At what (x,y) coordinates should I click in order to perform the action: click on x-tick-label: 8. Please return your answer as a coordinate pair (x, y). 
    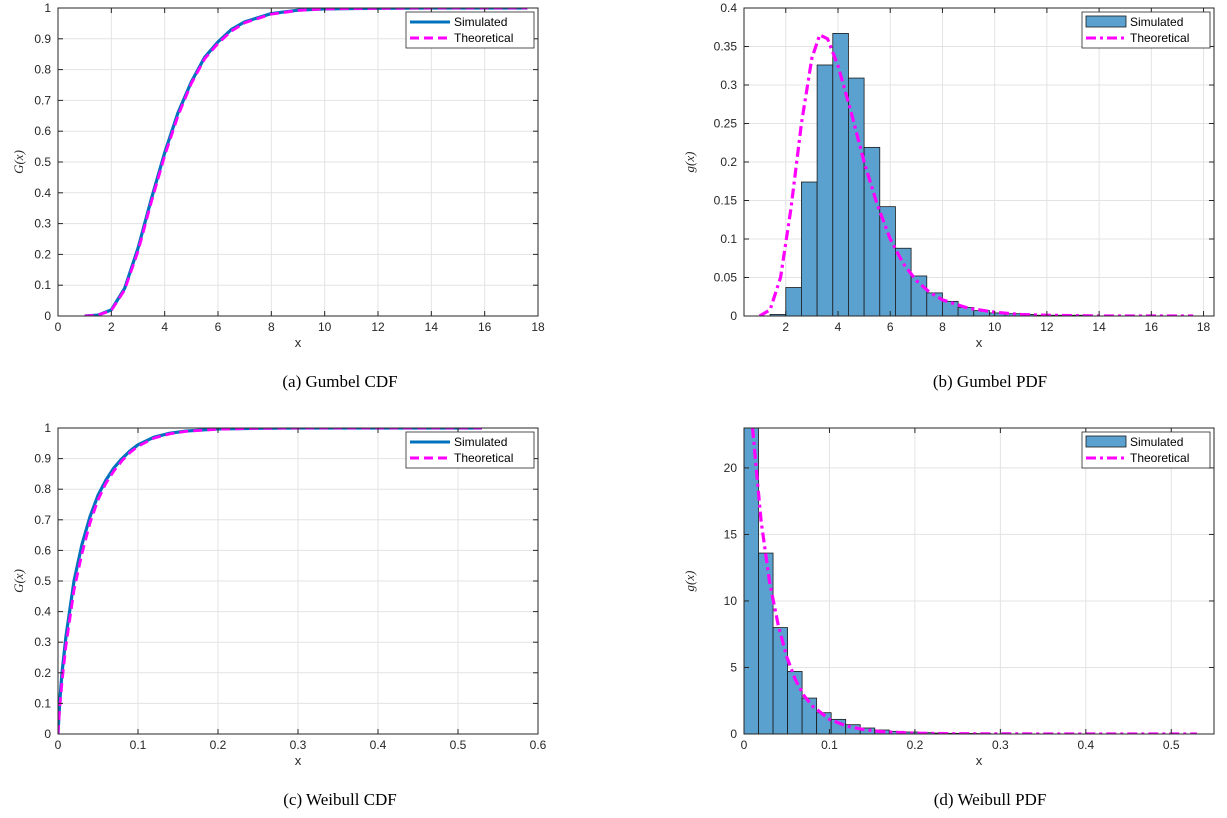
    Looking at the image, I should click on (271, 327).